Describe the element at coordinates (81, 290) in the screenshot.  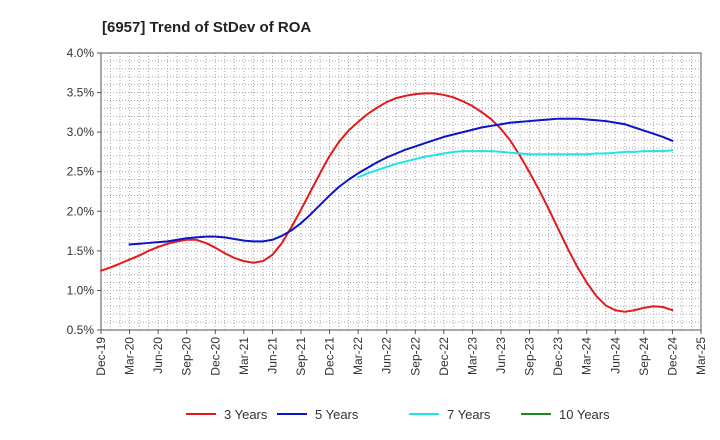
I see `y-tick-label: 1.0%` at that location.